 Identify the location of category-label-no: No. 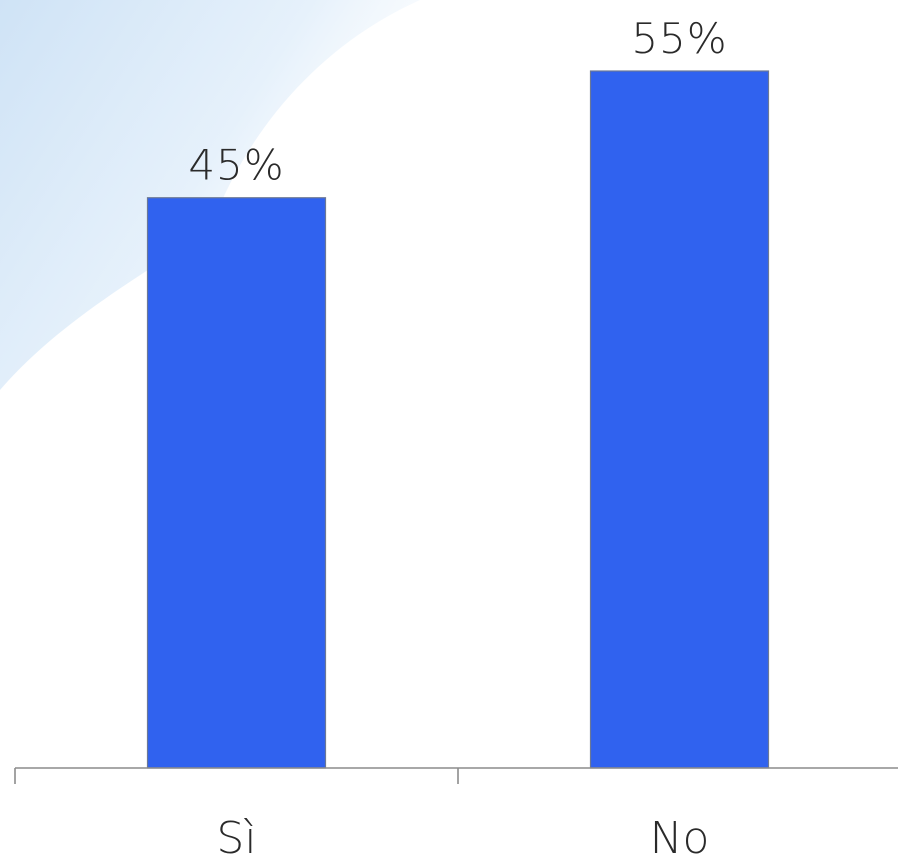
(680, 835).